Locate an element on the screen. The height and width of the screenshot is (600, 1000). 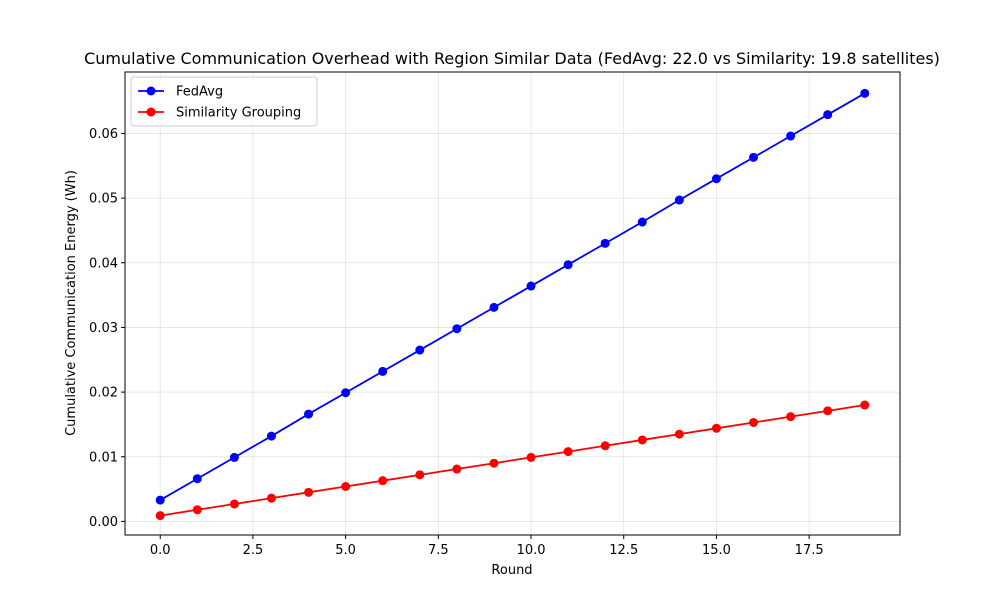
y-axis: 0.00 0.01 0.02 0.03 0.04 0.05 0.06 is located at coordinates (107, 328).